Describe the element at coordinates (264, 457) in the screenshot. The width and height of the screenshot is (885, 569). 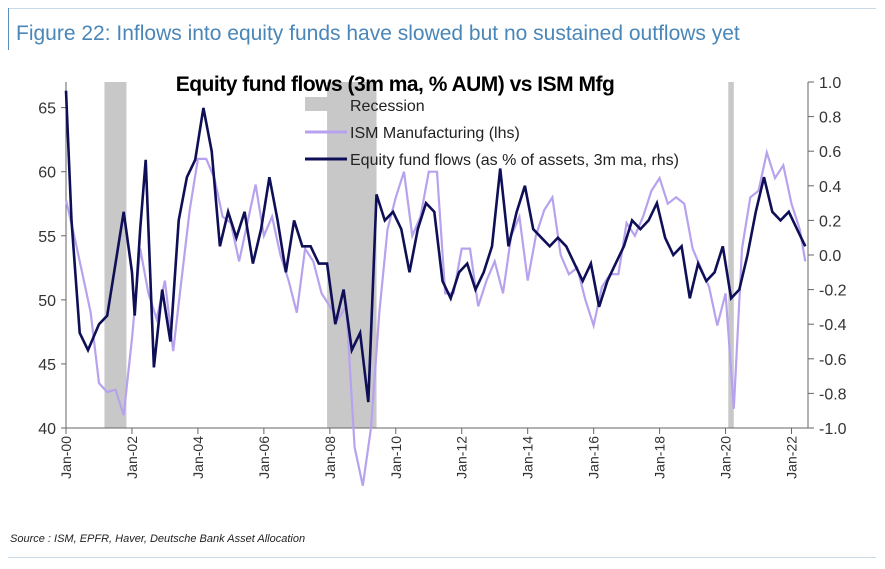
I see `x-tick-label: Jan-06` at that location.